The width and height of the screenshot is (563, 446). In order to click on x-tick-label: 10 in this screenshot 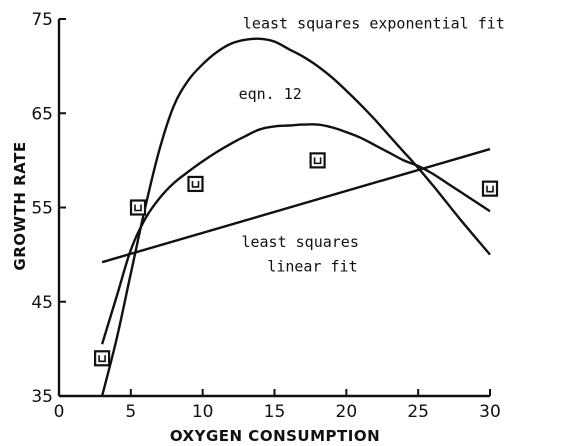, I will do `click(203, 412)`.